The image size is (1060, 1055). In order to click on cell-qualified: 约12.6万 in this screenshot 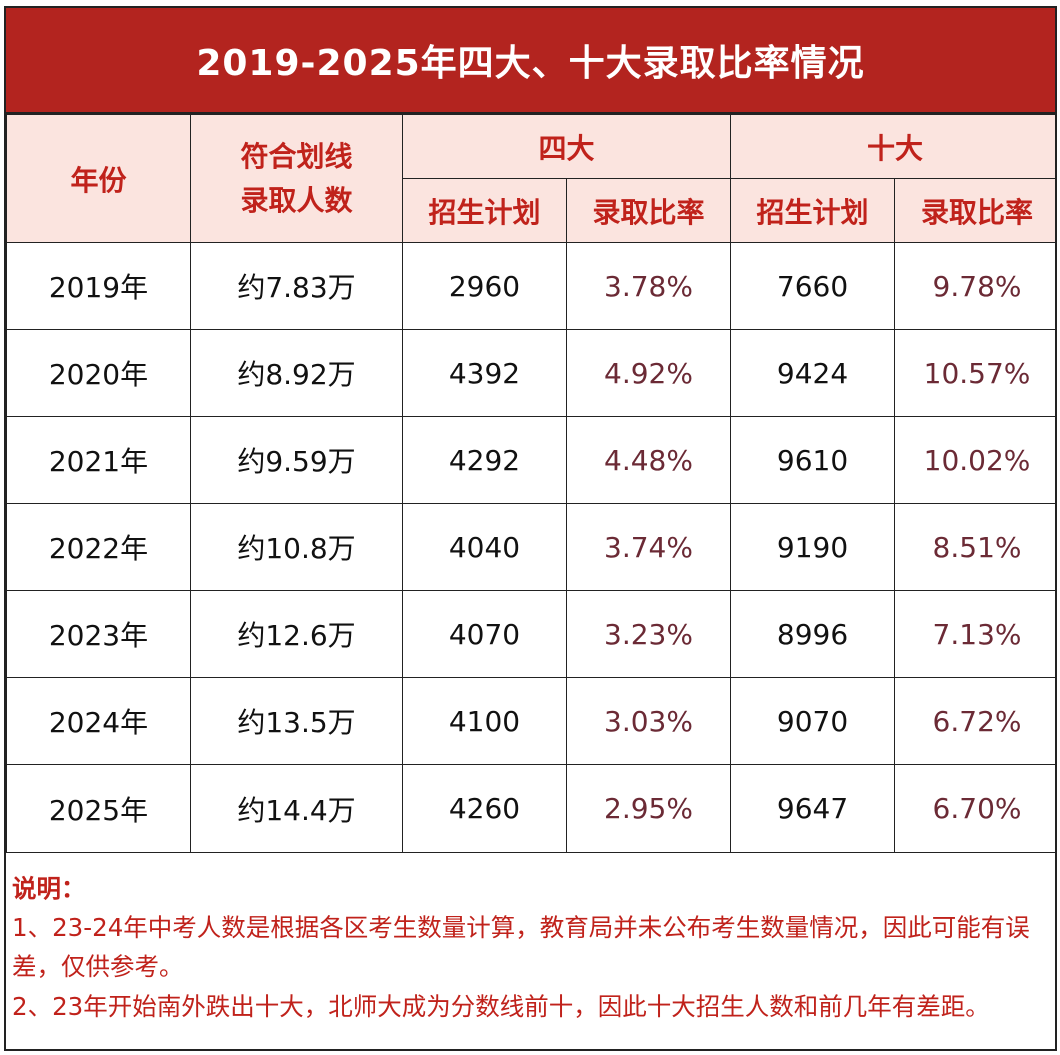, I will do `click(296, 634)`.